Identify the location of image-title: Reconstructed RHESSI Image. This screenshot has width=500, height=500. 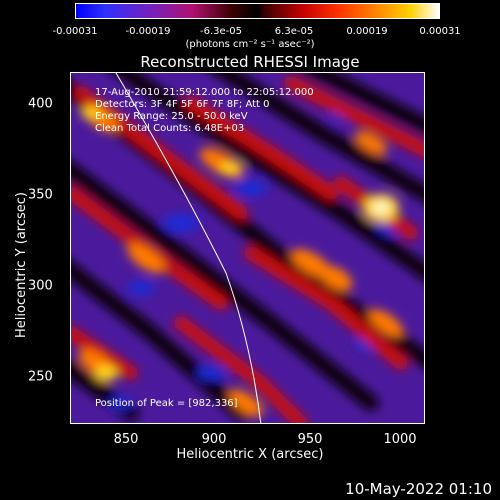
(250, 62).